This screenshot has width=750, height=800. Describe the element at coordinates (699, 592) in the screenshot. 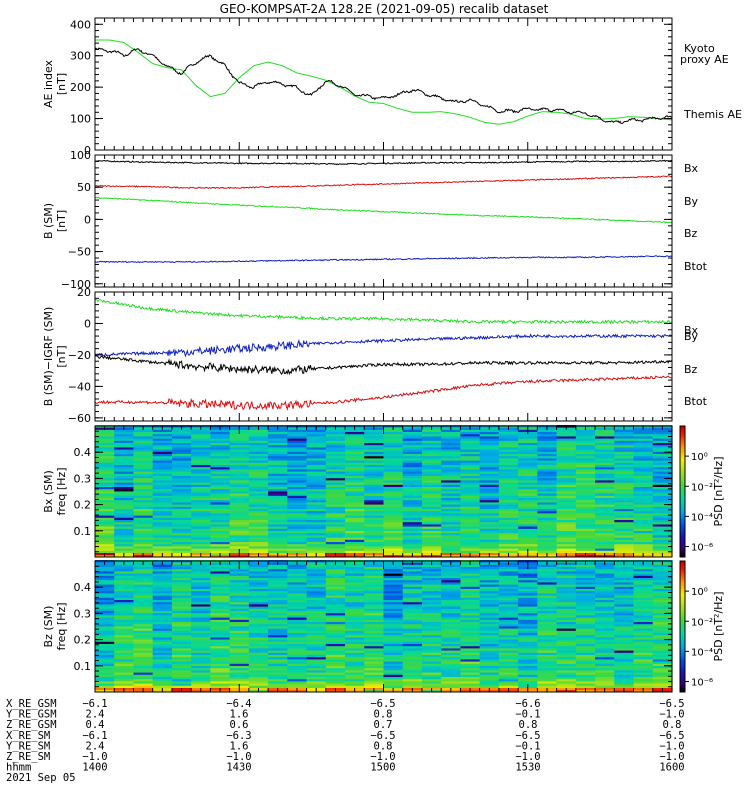

I see `colorbar-tick-label: 10⁰` at that location.